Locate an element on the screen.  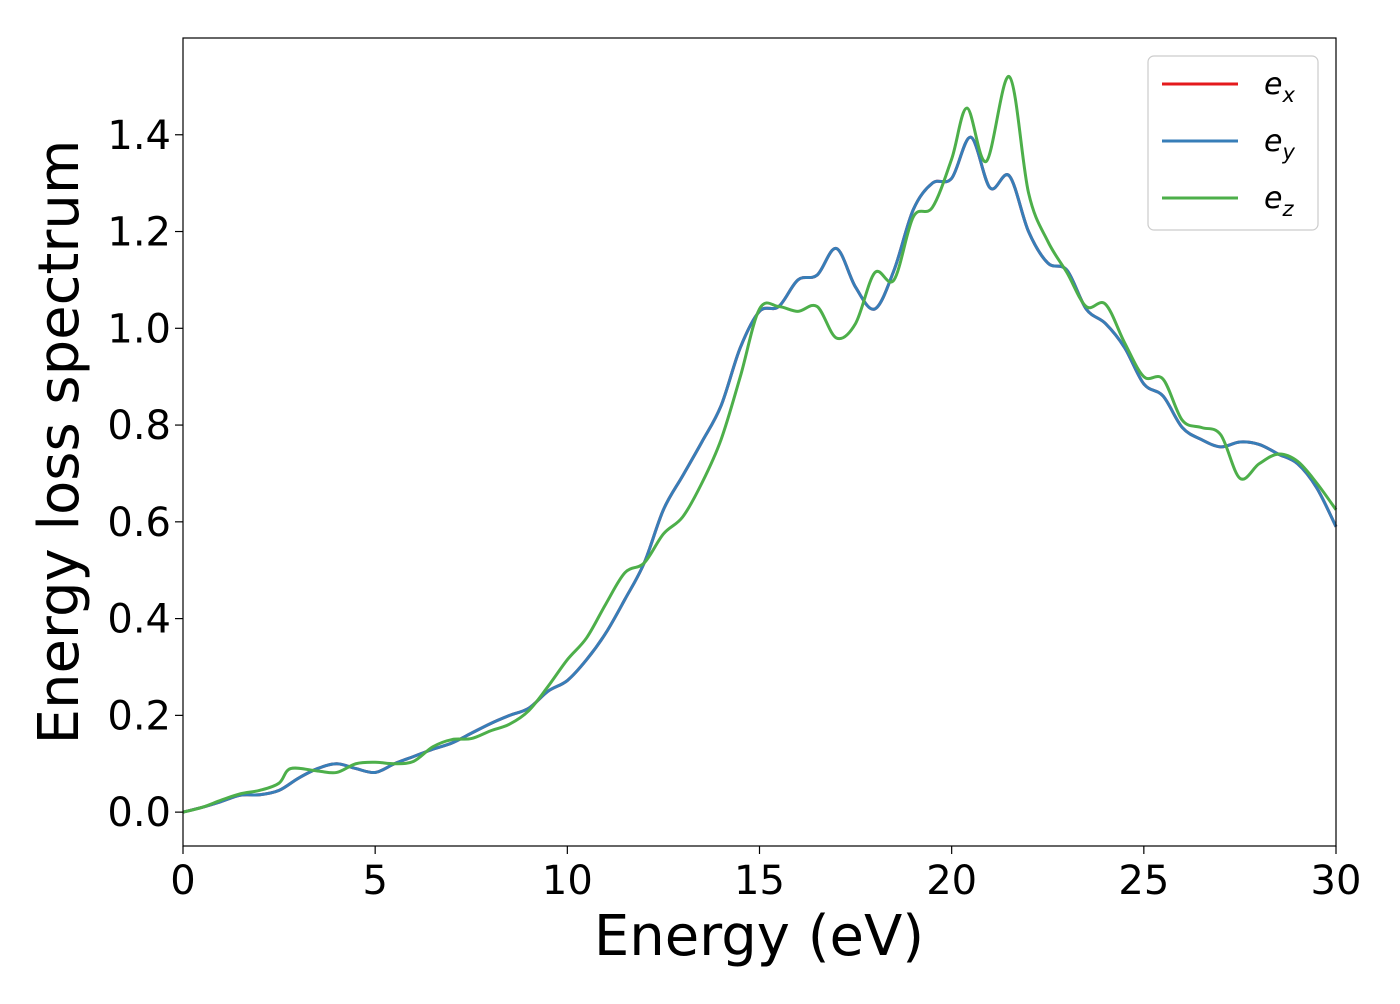
legend-label-subscript: z is located at coordinates (1287, 209).